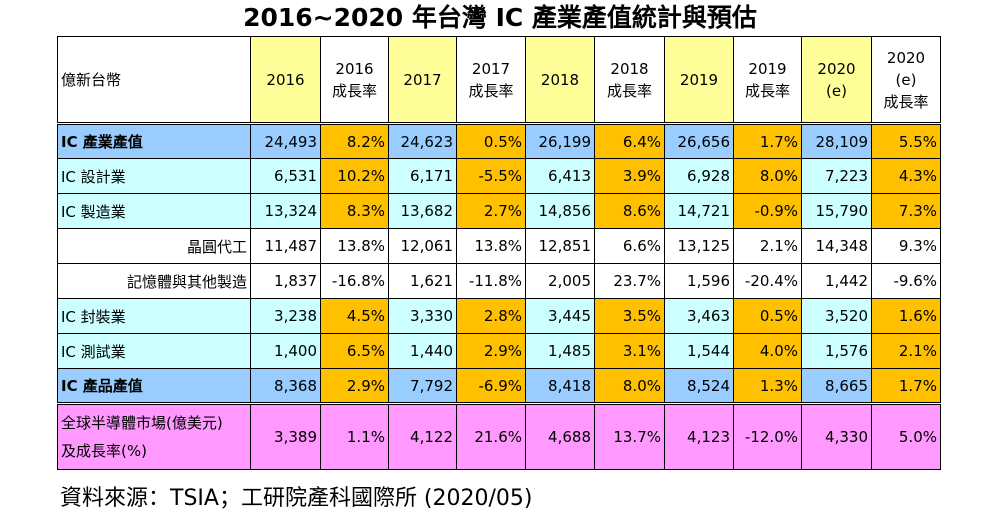 The width and height of the screenshot is (1000, 520). What do you see at coordinates (629, 80) in the screenshot?
I see `column-header: 2018 成長率` at bounding box center [629, 80].